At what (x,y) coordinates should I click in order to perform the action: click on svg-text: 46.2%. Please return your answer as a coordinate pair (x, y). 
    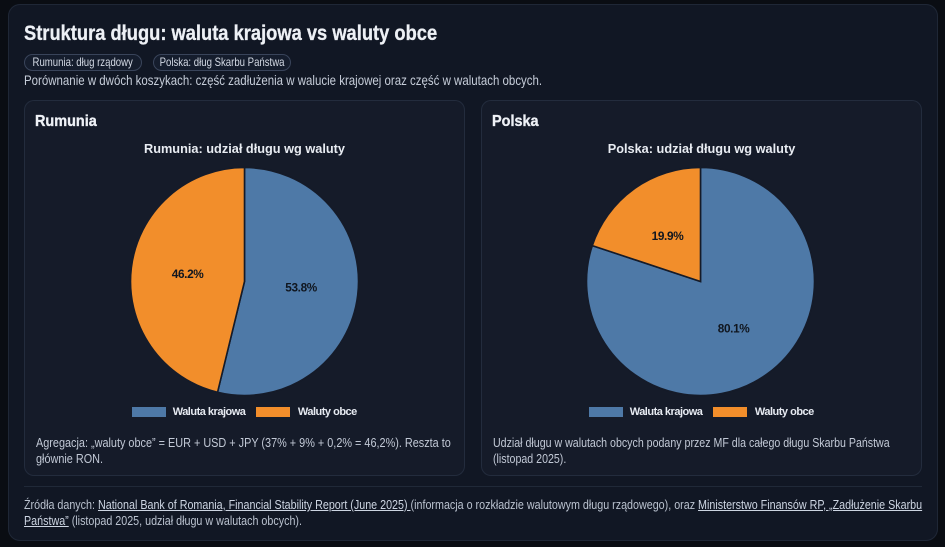
    Looking at the image, I should click on (188, 274).